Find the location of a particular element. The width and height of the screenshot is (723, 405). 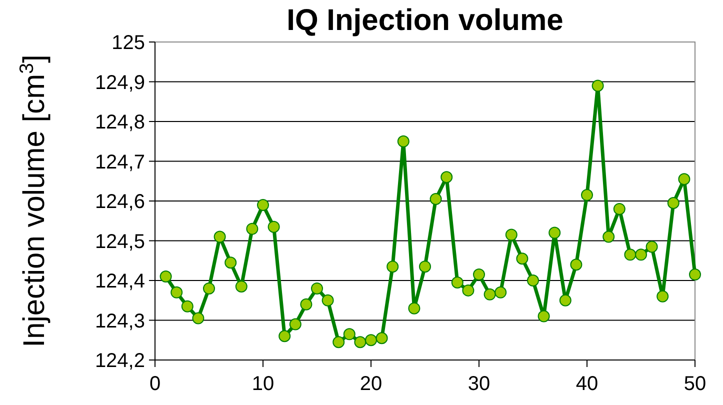

chart-title: IQ Injection volume is located at coordinates (425, 20).